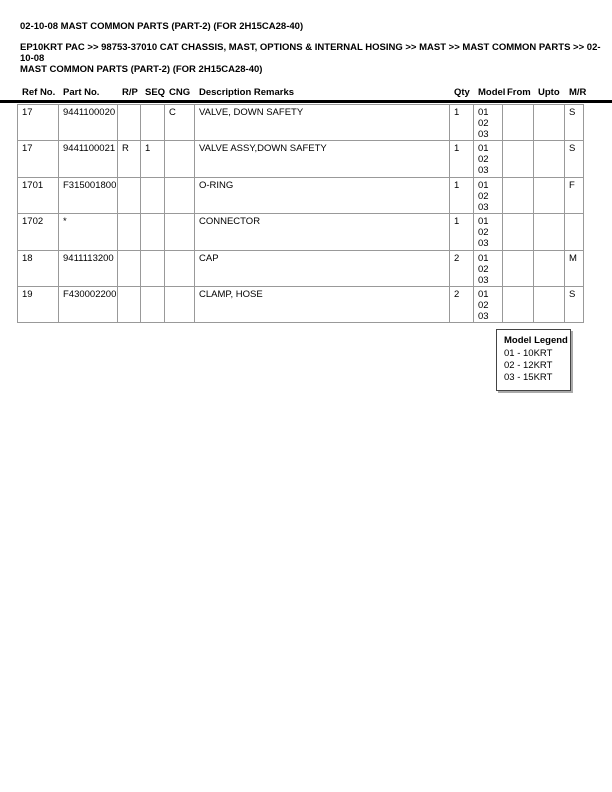  Describe the element at coordinates (247, 92) in the screenshot. I see `column-header-description: Description Remarks` at that location.